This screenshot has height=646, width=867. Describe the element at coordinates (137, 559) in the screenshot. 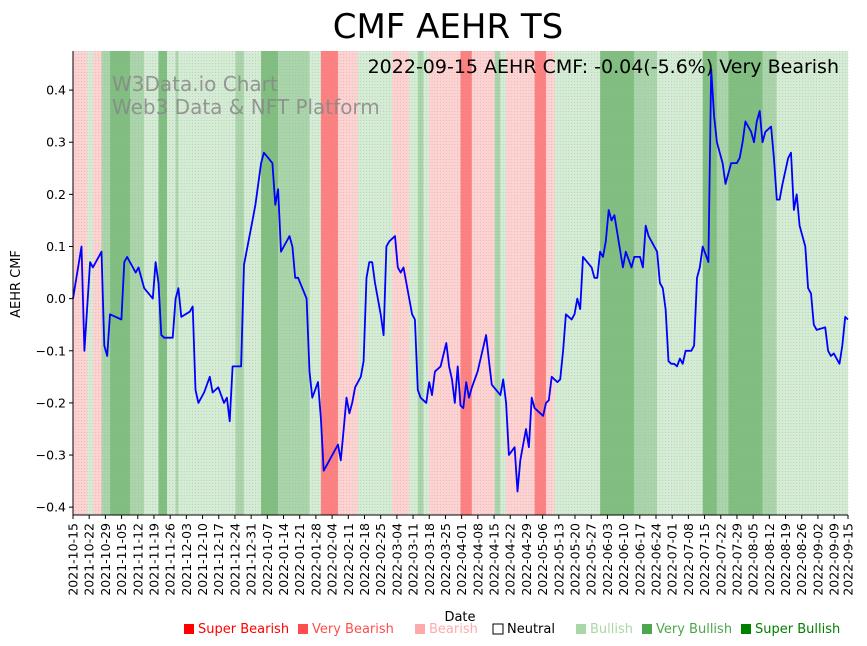

I see `x-tick-label: 2021-11-12` at that location.